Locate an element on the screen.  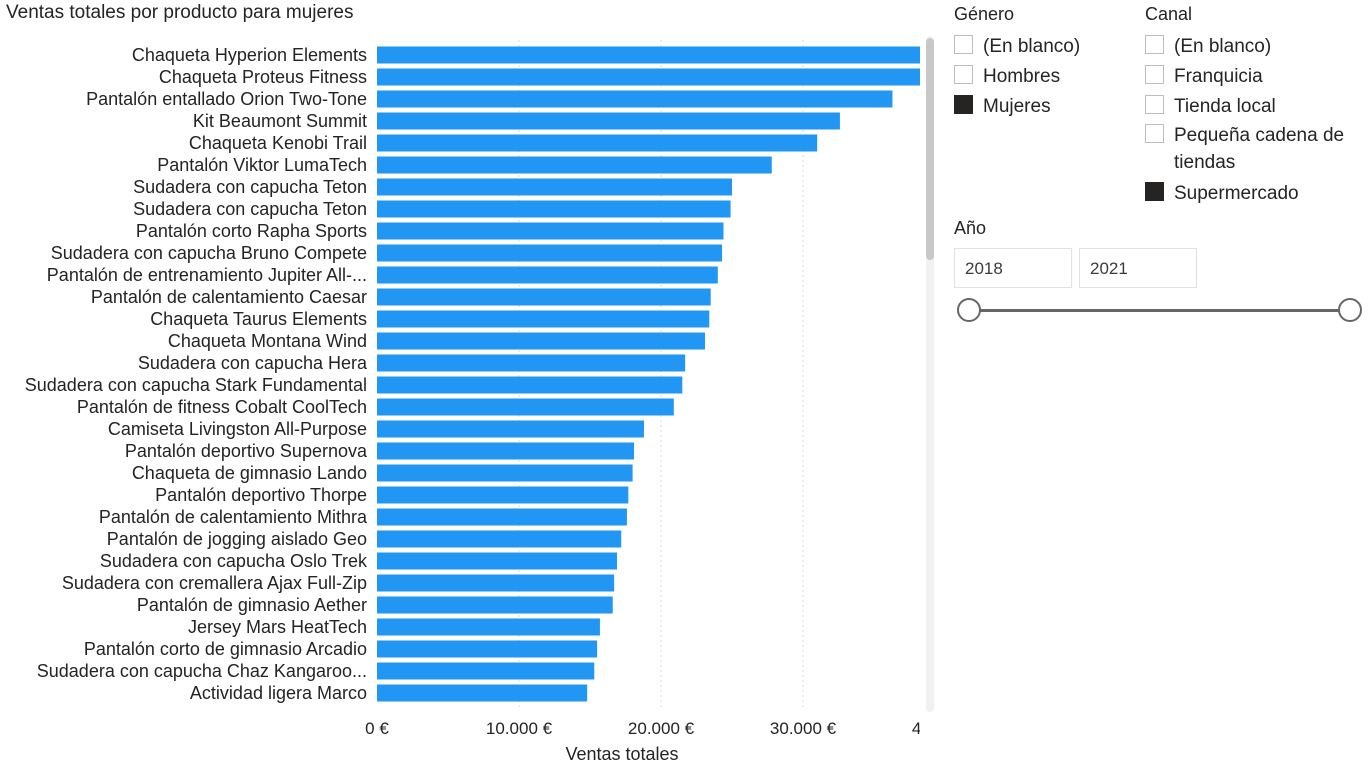
category-label: Jersey Mars HeatTech is located at coordinates (277, 627).